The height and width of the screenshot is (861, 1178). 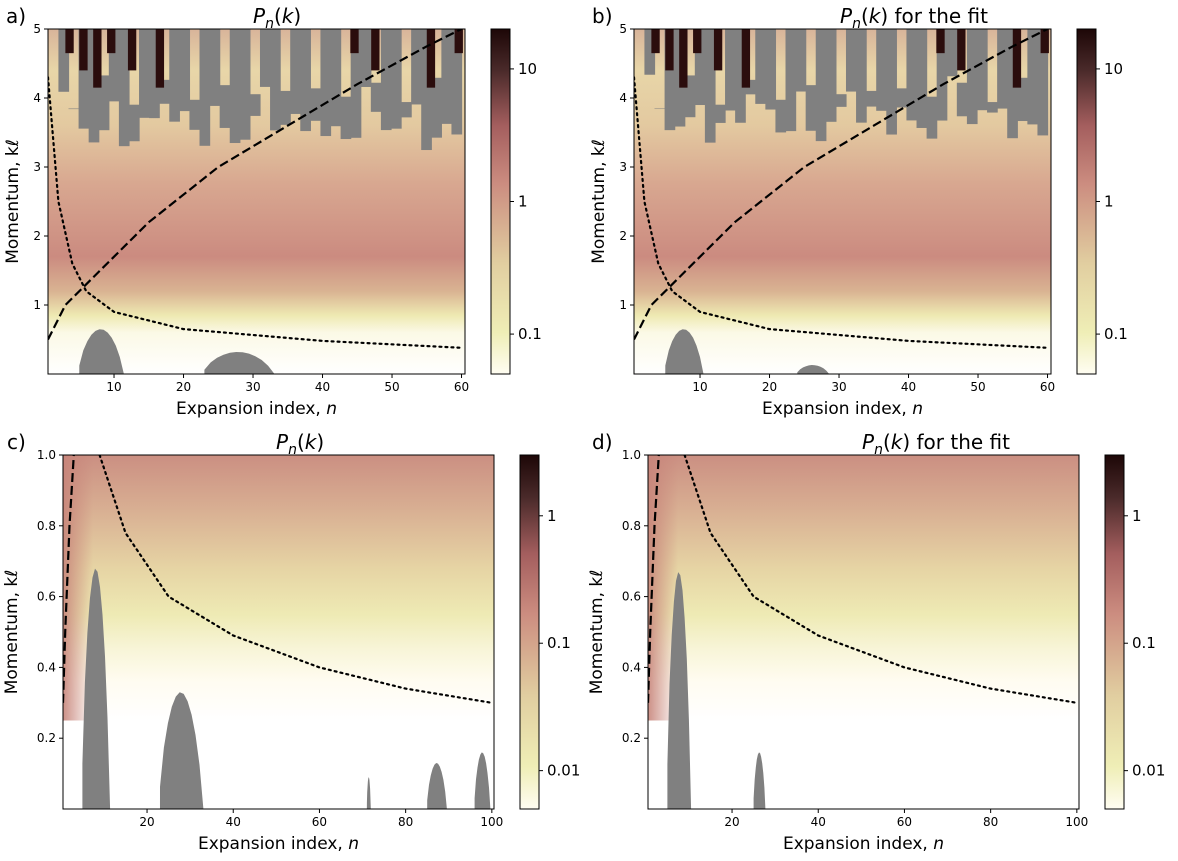 I want to click on panel-title: Pn(k) for the fit, so click(x=936, y=444).